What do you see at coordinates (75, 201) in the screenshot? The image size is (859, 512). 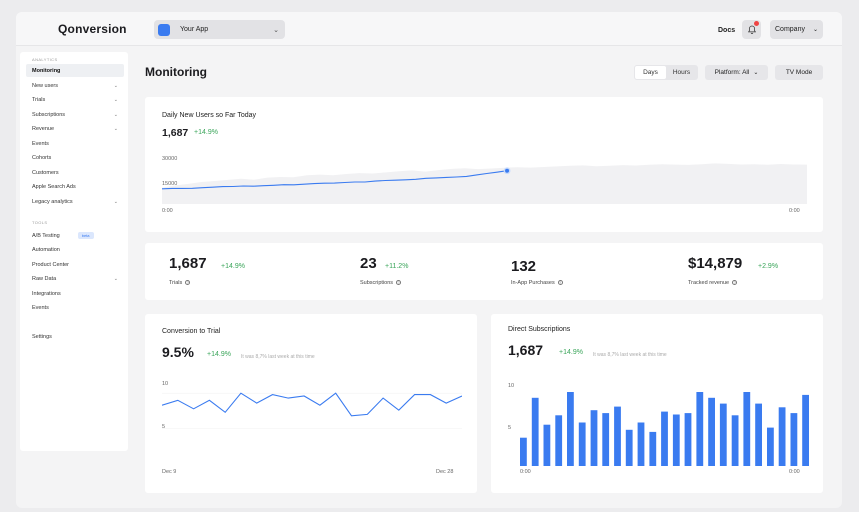 I see `sidebar-item-legacy-analytics: Legacy analytics ⌄` at bounding box center [75, 201].